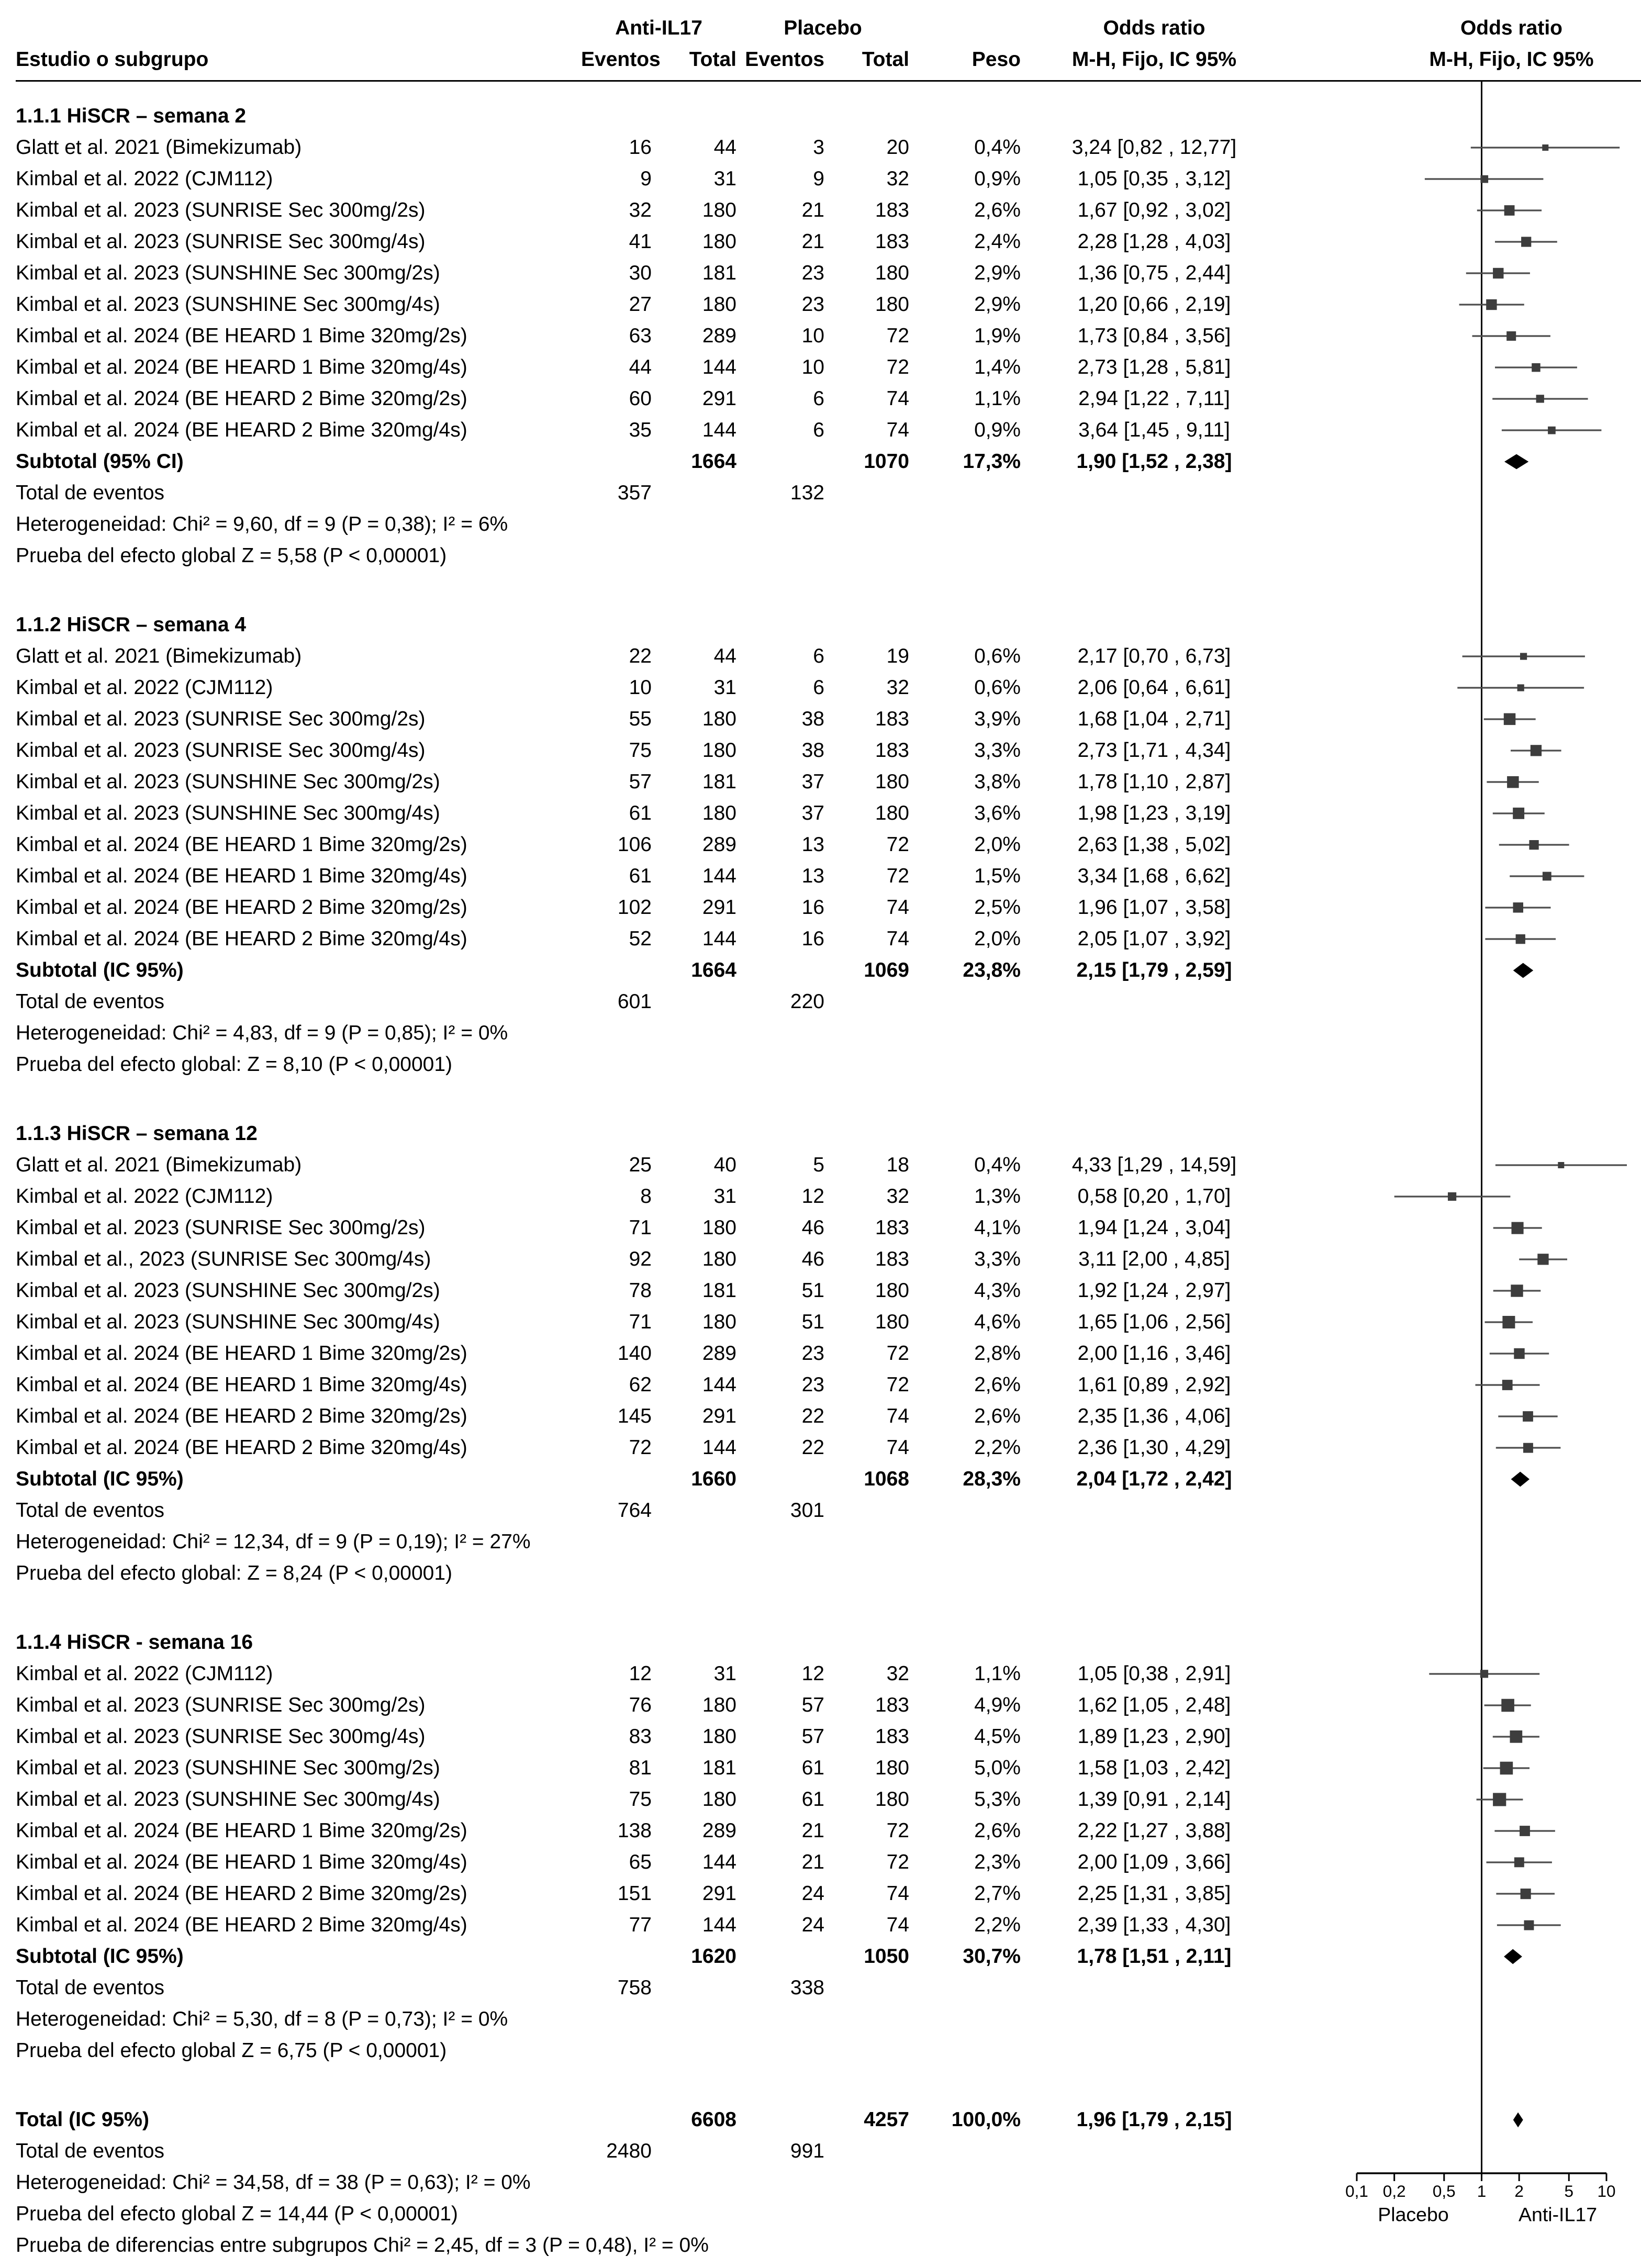 Image resolution: width=1641 pixels, height=2268 pixels. What do you see at coordinates (998, 750) in the screenshot?
I see `weight-value: 3,3%` at bounding box center [998, 750].